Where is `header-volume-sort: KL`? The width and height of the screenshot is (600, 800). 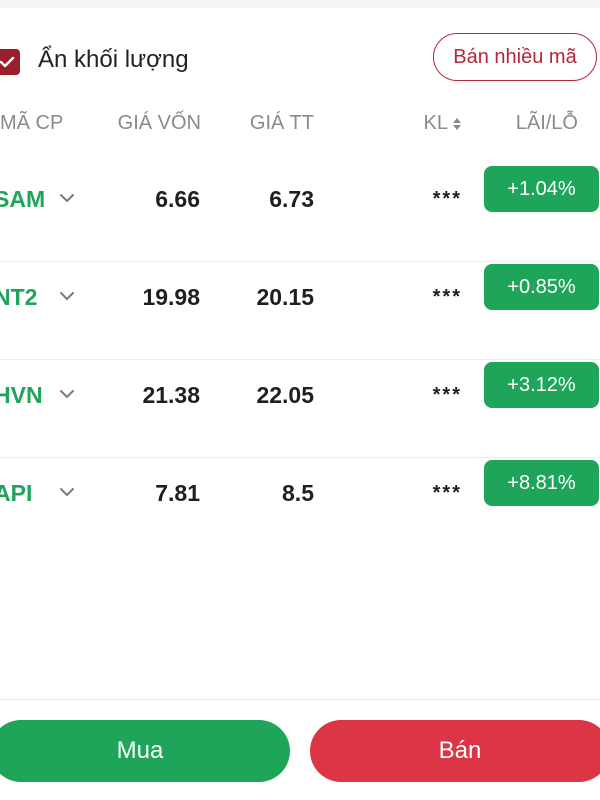 header-volume-sort: KL is located at coordinates (443, 123).